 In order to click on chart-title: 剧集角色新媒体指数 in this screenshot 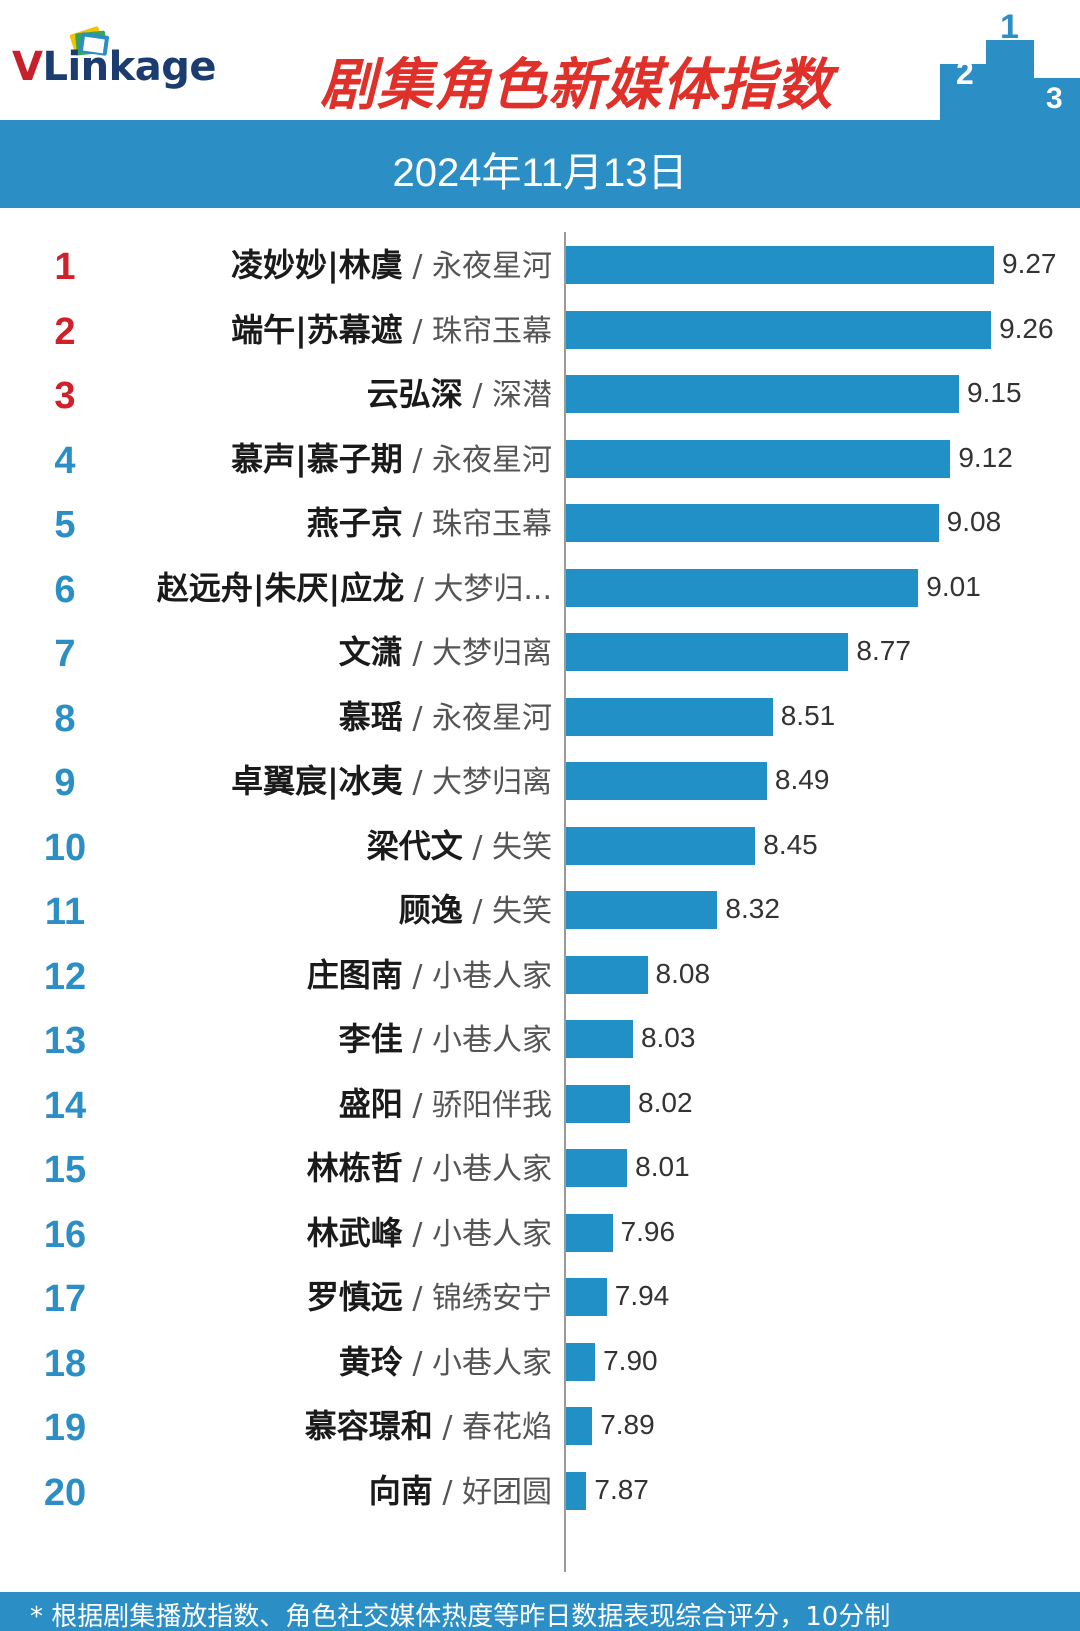, I will do `click(576, 85)`.